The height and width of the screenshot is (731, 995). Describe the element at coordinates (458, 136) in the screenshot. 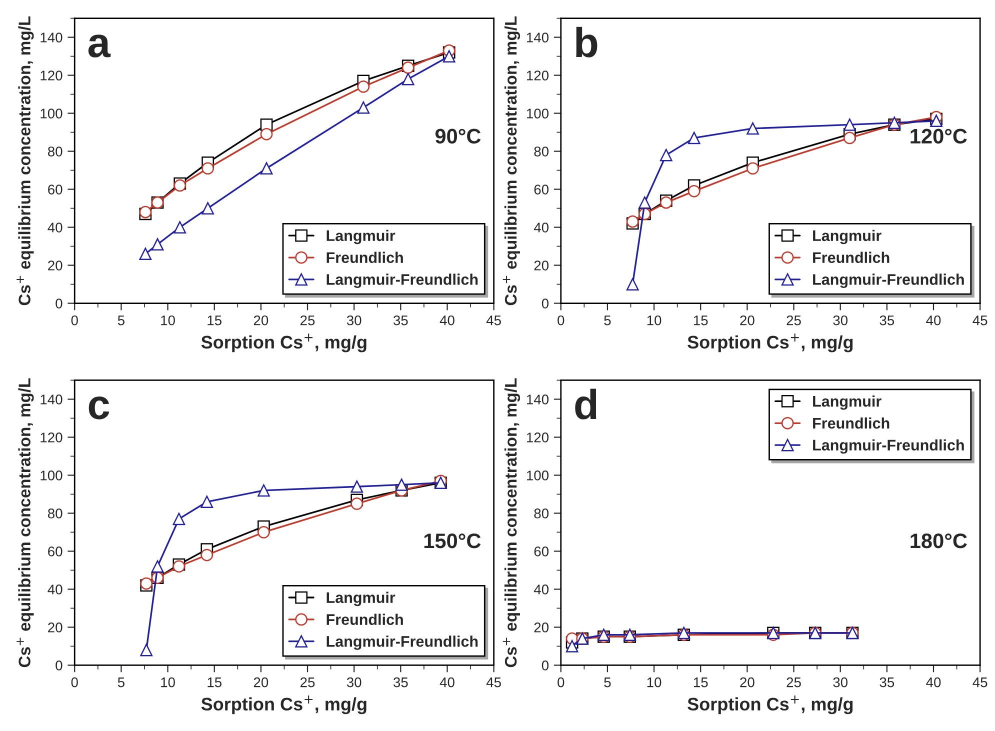

I see `annotation: 90°C` at that location.